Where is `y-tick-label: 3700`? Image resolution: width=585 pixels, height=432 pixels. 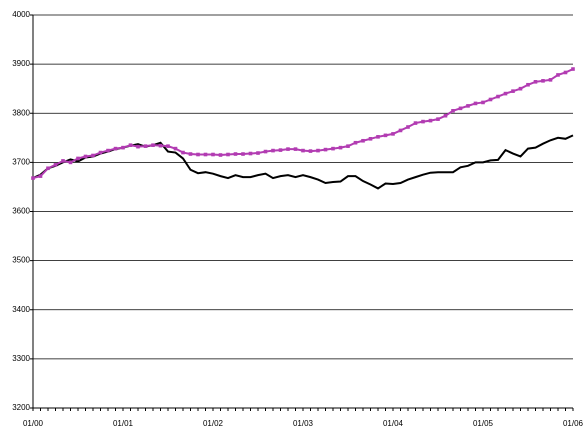
y-tick-label: 3700 is located at coordinates (21, 161).